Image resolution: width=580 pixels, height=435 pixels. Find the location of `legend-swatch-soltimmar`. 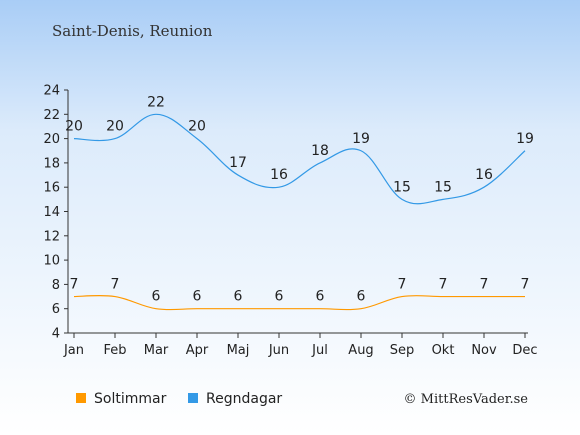

legend-swatch-soltimmar is located at coordinates (81, 398).